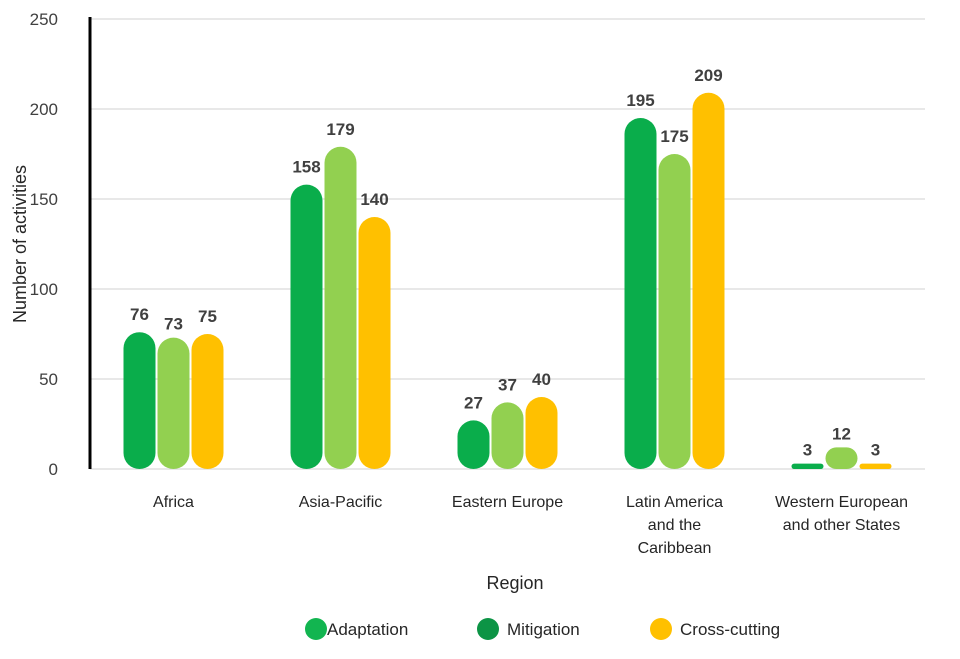 The height and width of the screenshot is (659, 960). Describe the element at coordinates (44, 109) in the screenshot. I see `y-tick-label: 200` at that location.